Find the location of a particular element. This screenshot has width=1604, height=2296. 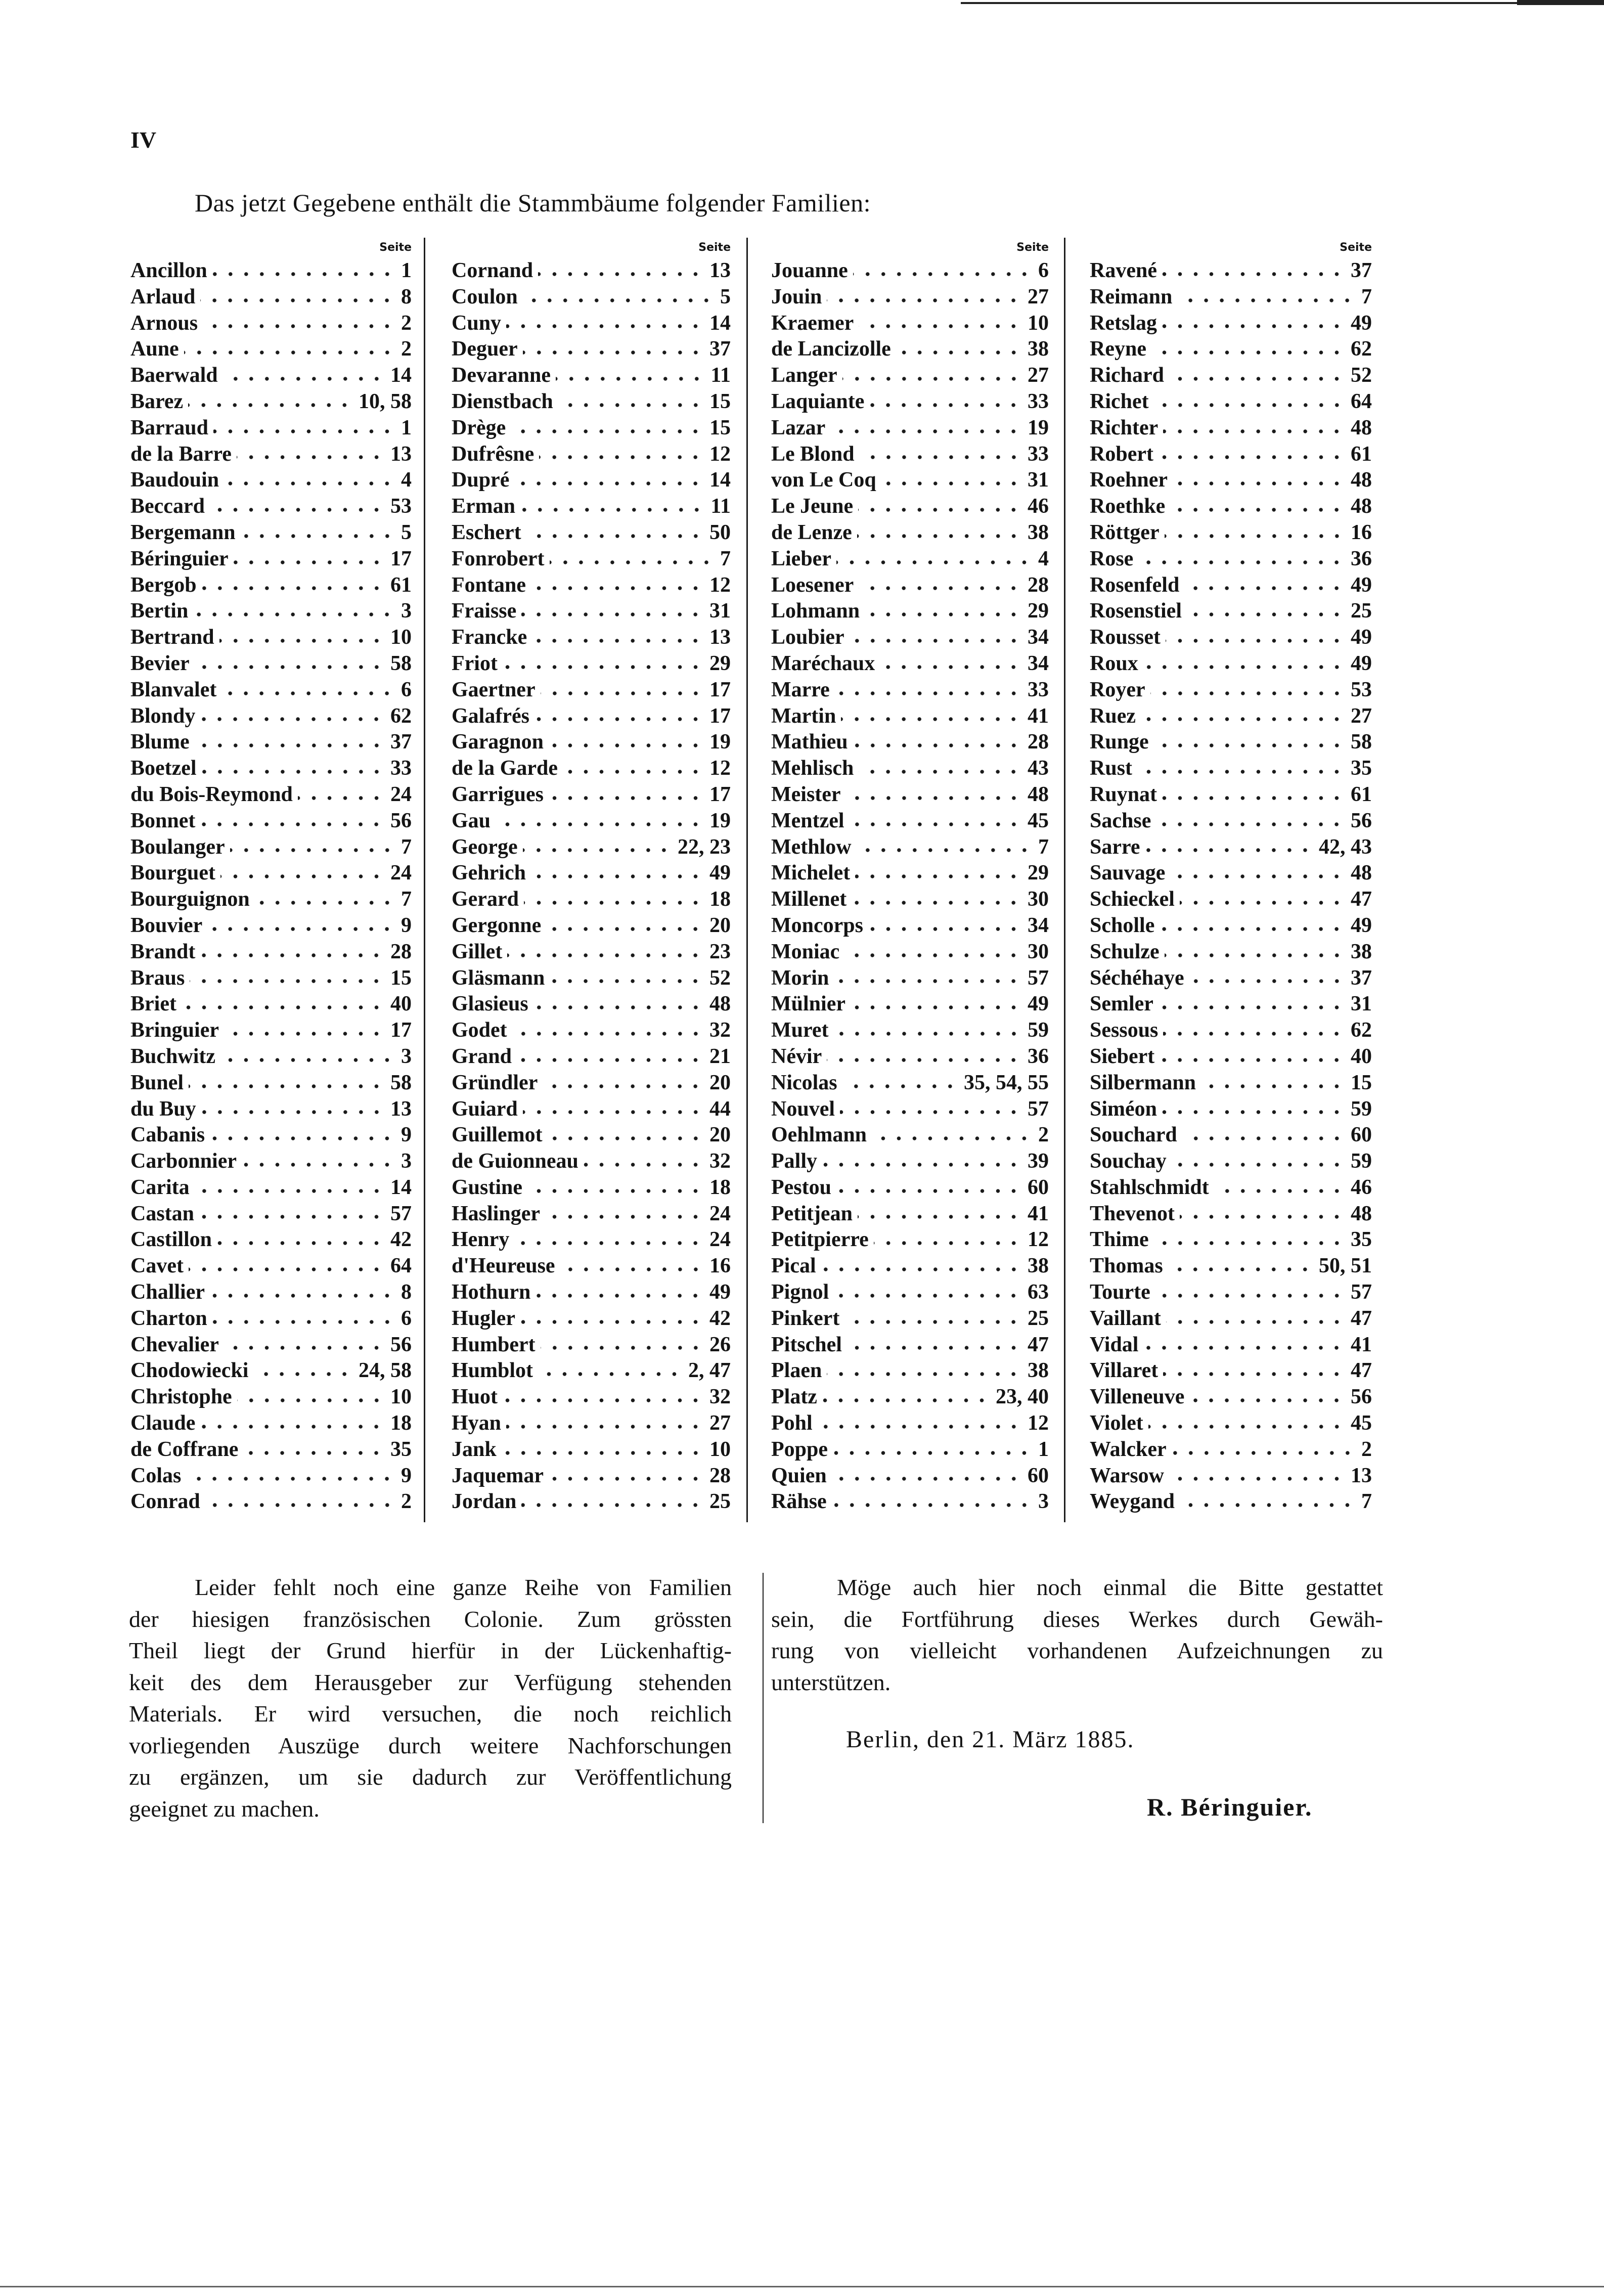

family-name: Blanvalet is located at coordinates (173, 689).